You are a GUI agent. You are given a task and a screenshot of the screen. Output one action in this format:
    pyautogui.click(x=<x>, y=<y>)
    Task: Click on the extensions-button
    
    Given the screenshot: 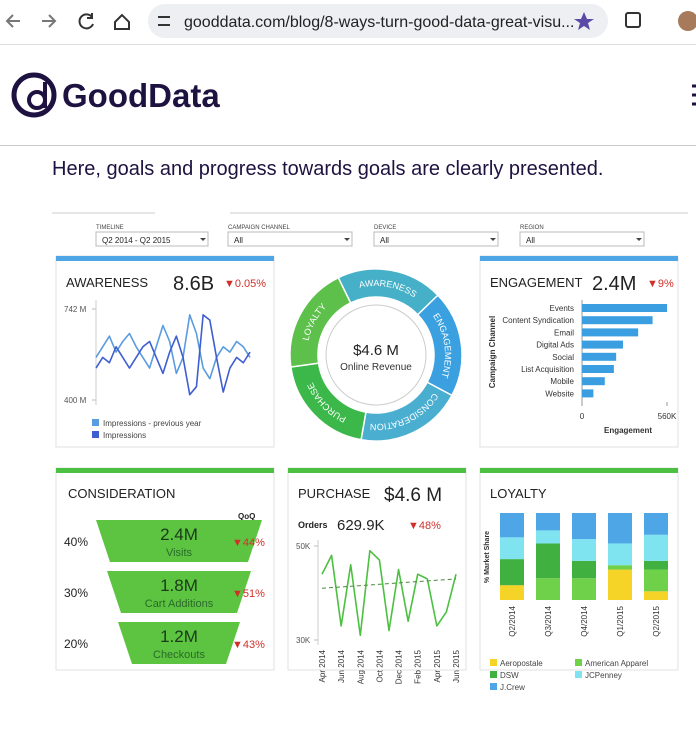 What is the action you would take?
    pyautogui.click(x=633, y=20)
    